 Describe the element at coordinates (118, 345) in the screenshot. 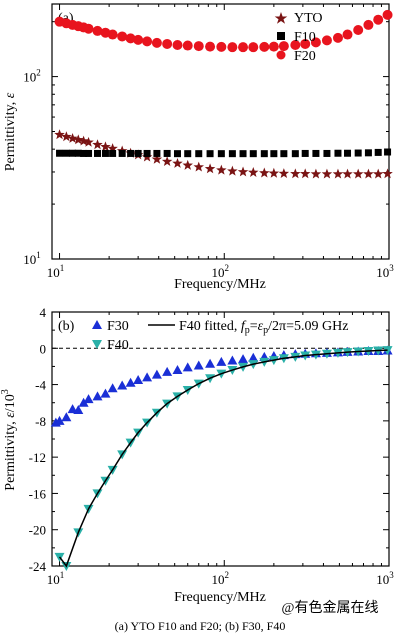

I see `legend-label-f40: F40` at that location.